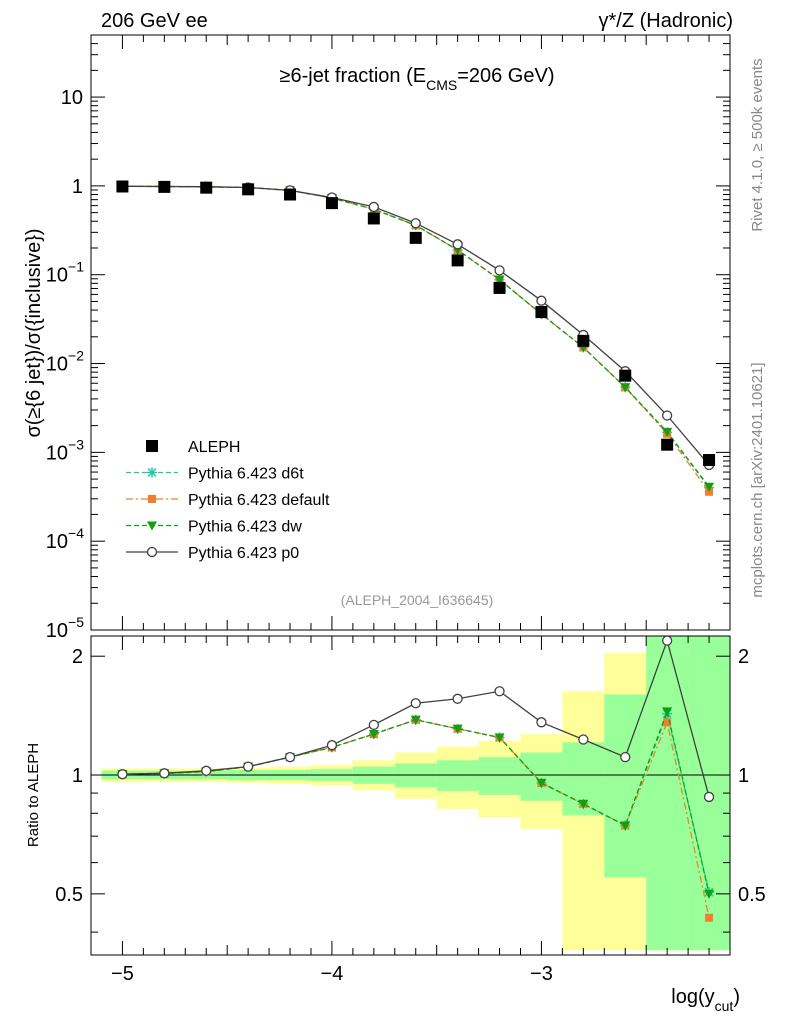 This screenshot has height=1029, width=786. I want to click on legend-label-d6t: Pythia 6.423 d6t, so click(246, 474).